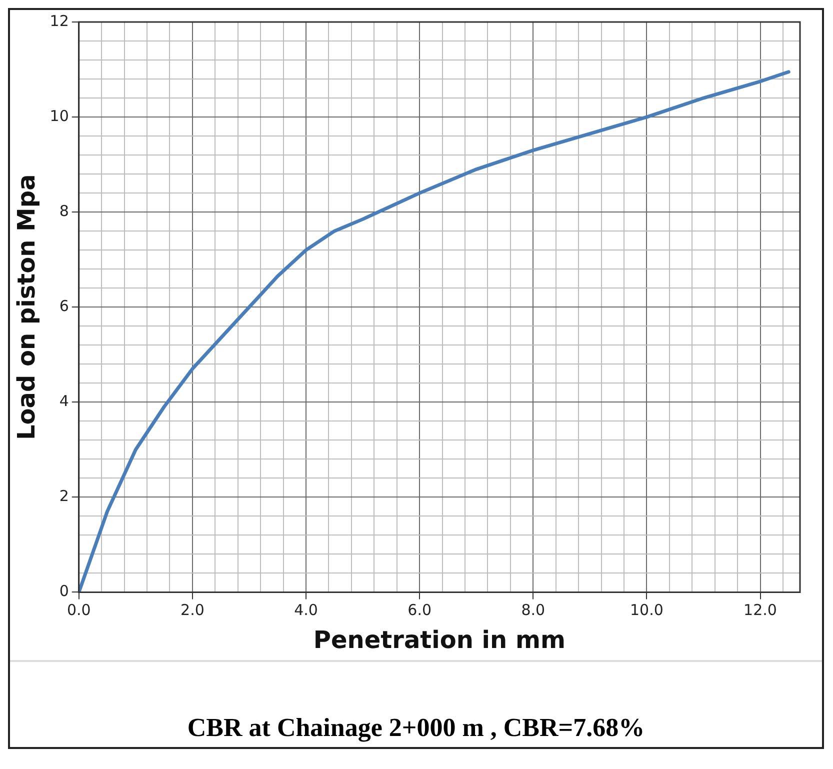  I want to click on y-tick-label: 4, so click(64, 401).